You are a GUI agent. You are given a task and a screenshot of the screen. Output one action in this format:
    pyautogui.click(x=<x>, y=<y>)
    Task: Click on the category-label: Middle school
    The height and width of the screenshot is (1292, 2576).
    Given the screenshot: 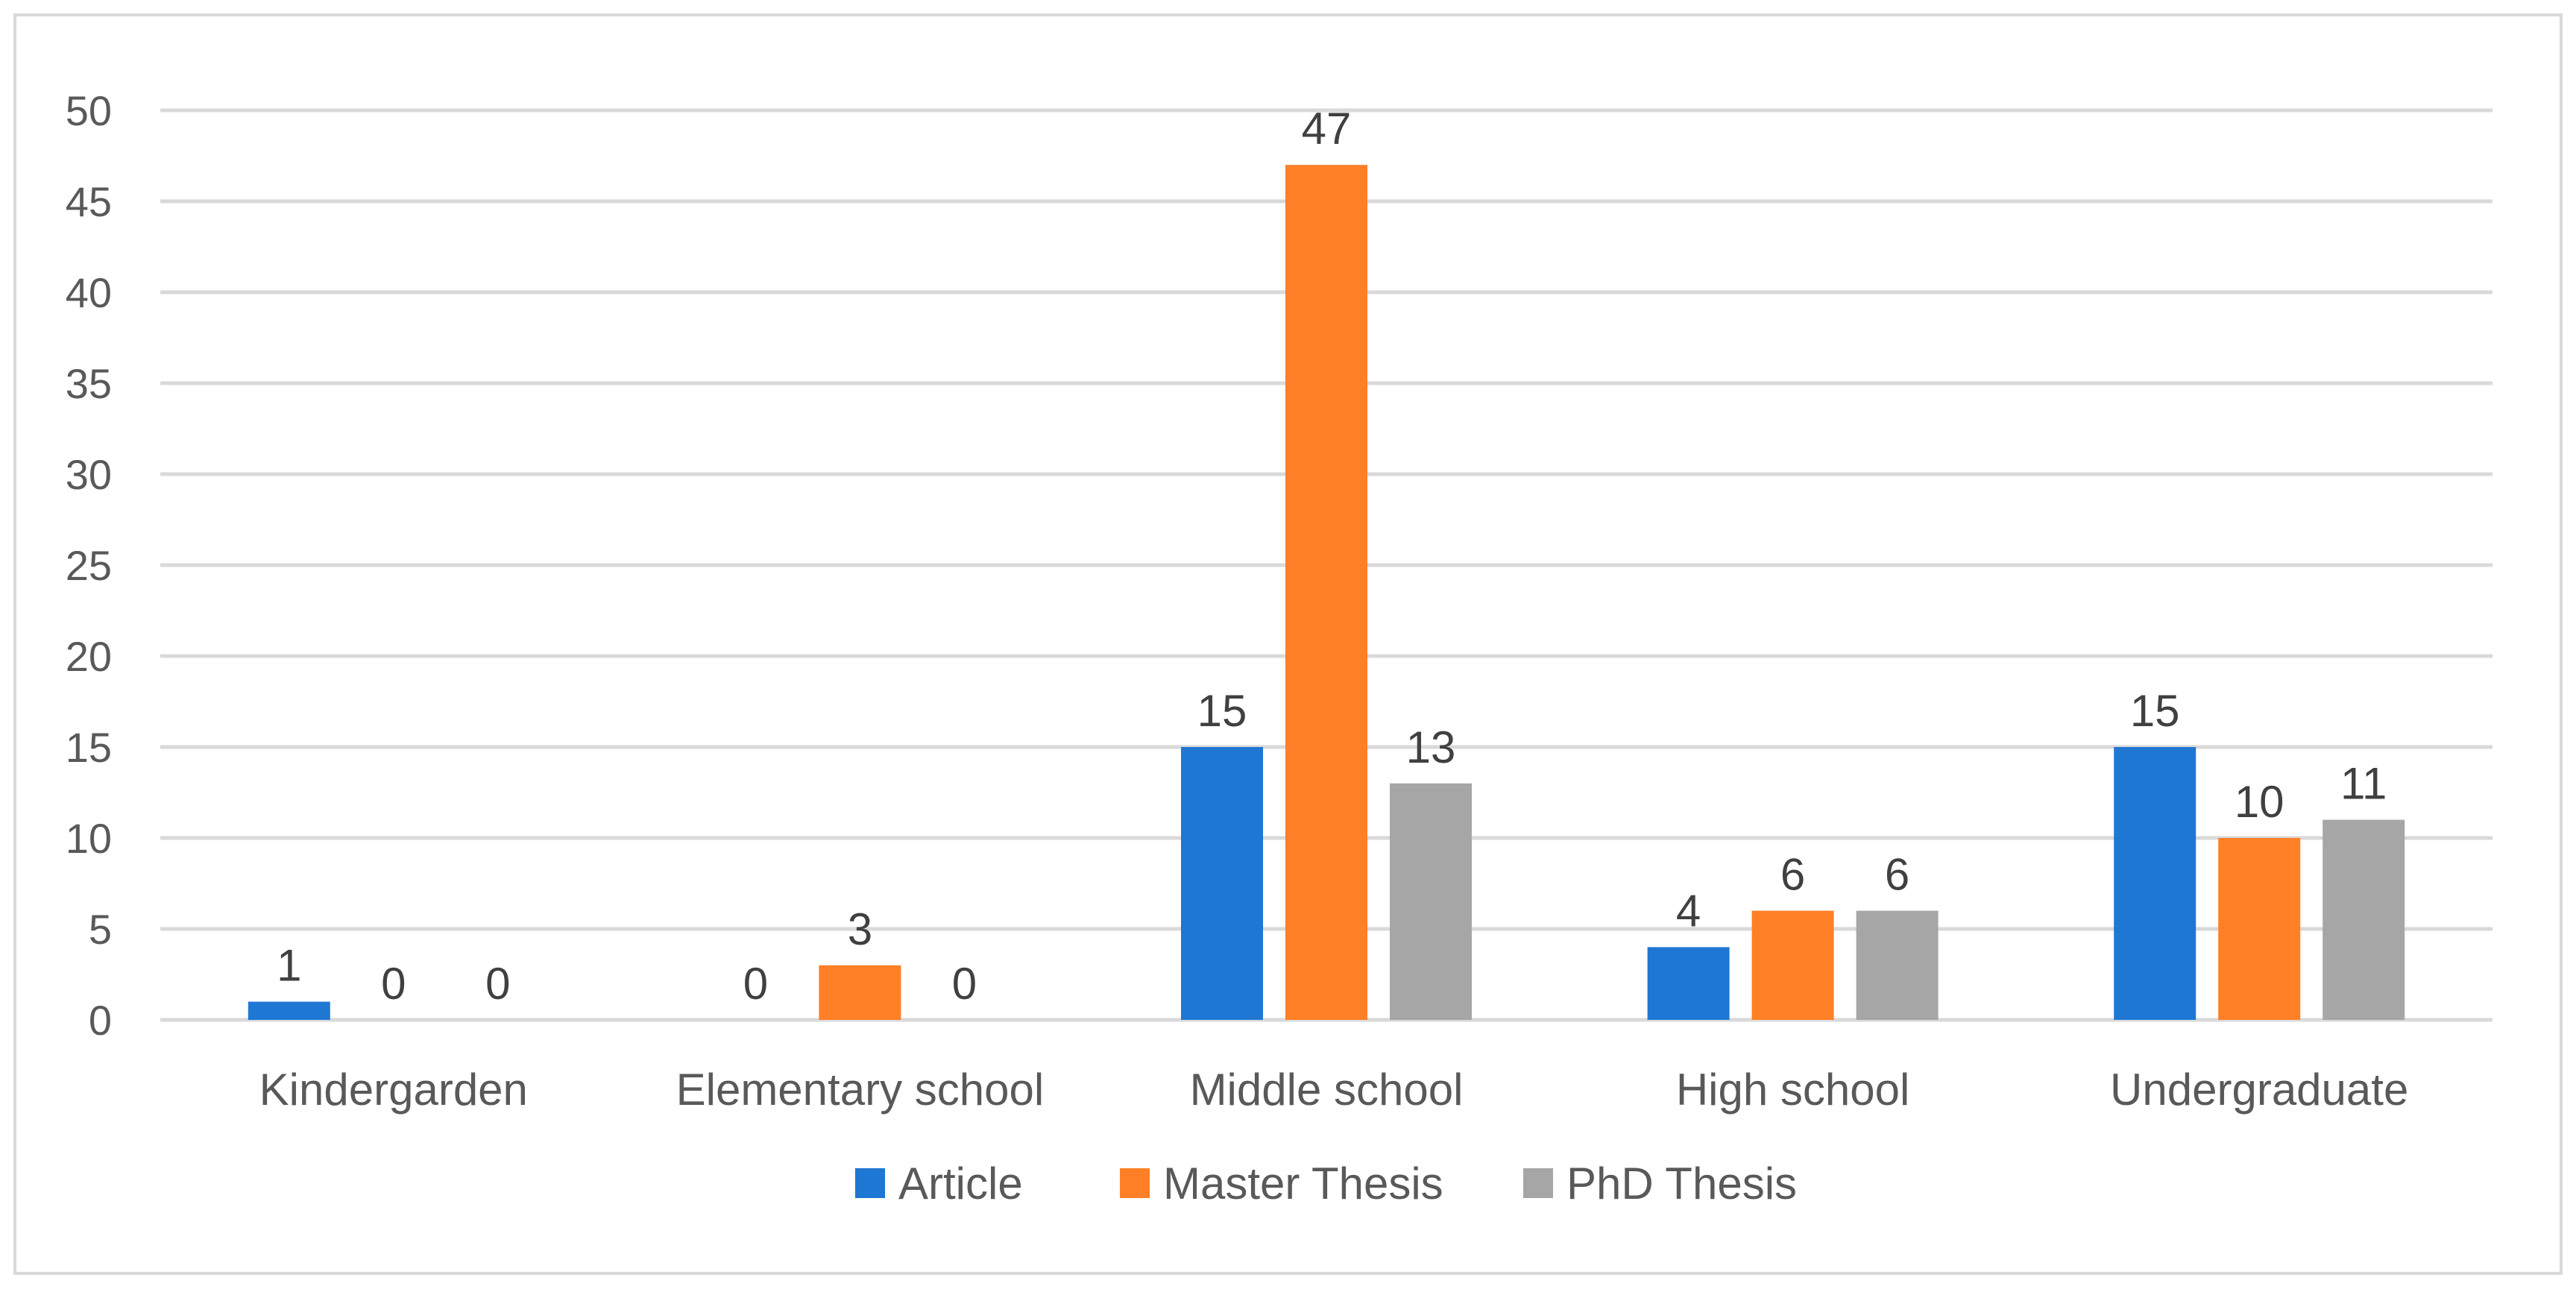 What is the action you would take?
    pyautogui.click(x=1327, y=1090)
    